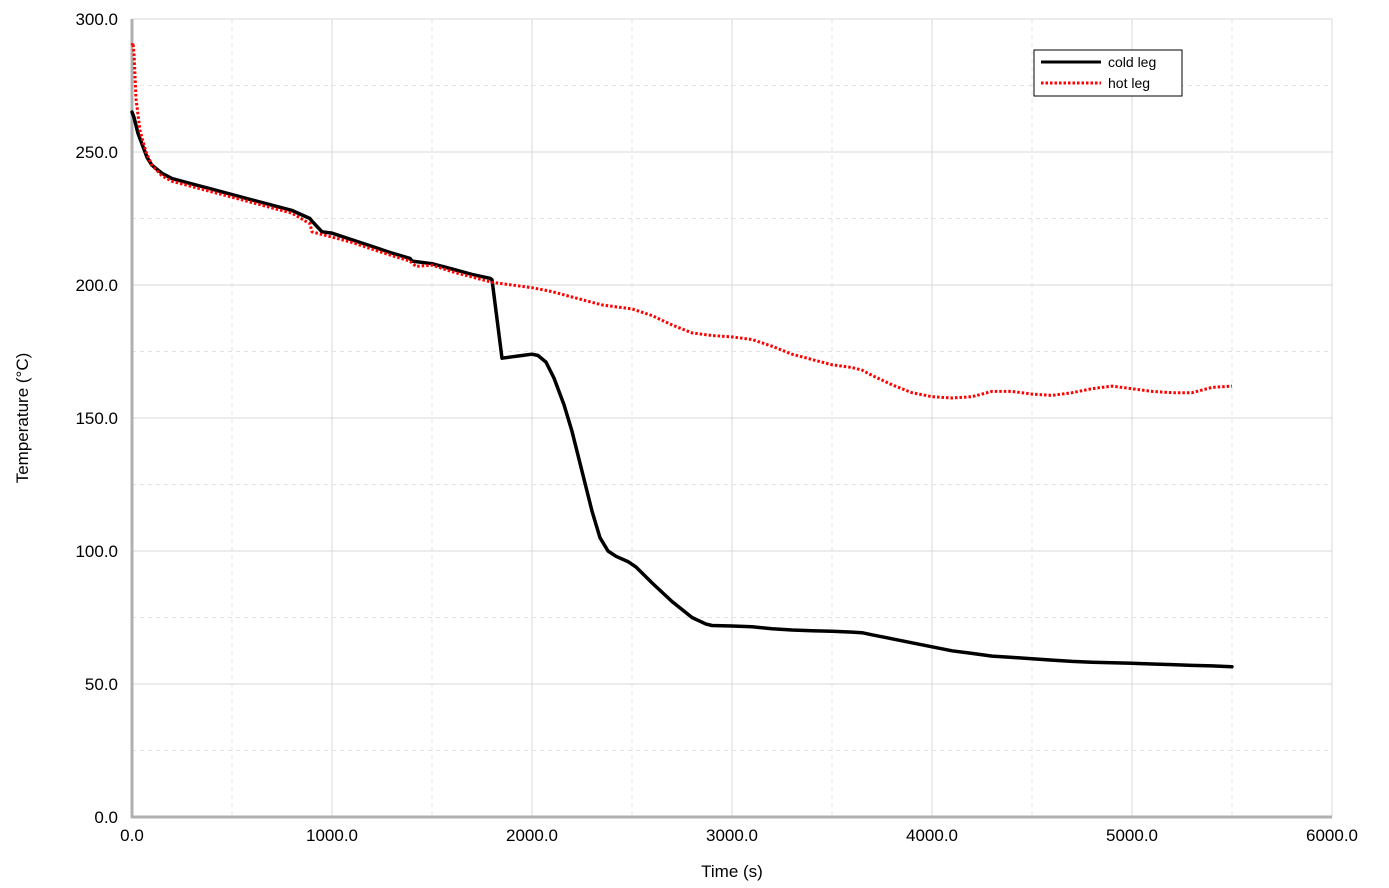  I want to click on y-tick-label: 150.0, so click(96, 418).